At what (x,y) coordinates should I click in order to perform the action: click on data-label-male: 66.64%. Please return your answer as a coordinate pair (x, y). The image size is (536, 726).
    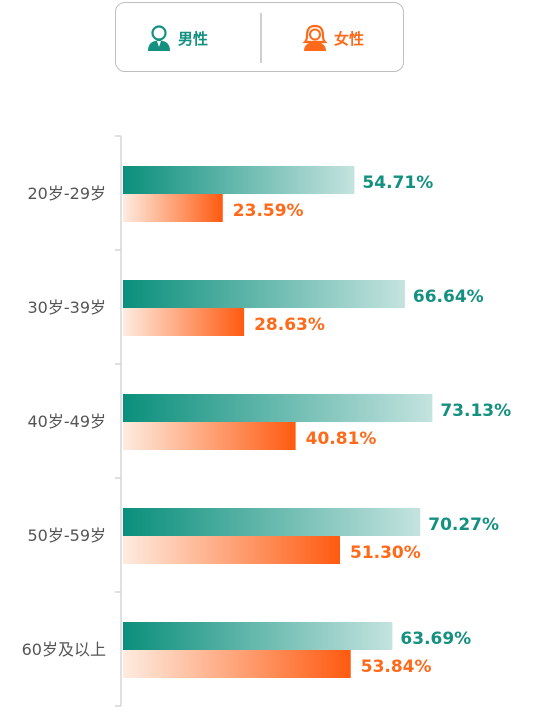
    Looking at the image, I should click on (448, 297).